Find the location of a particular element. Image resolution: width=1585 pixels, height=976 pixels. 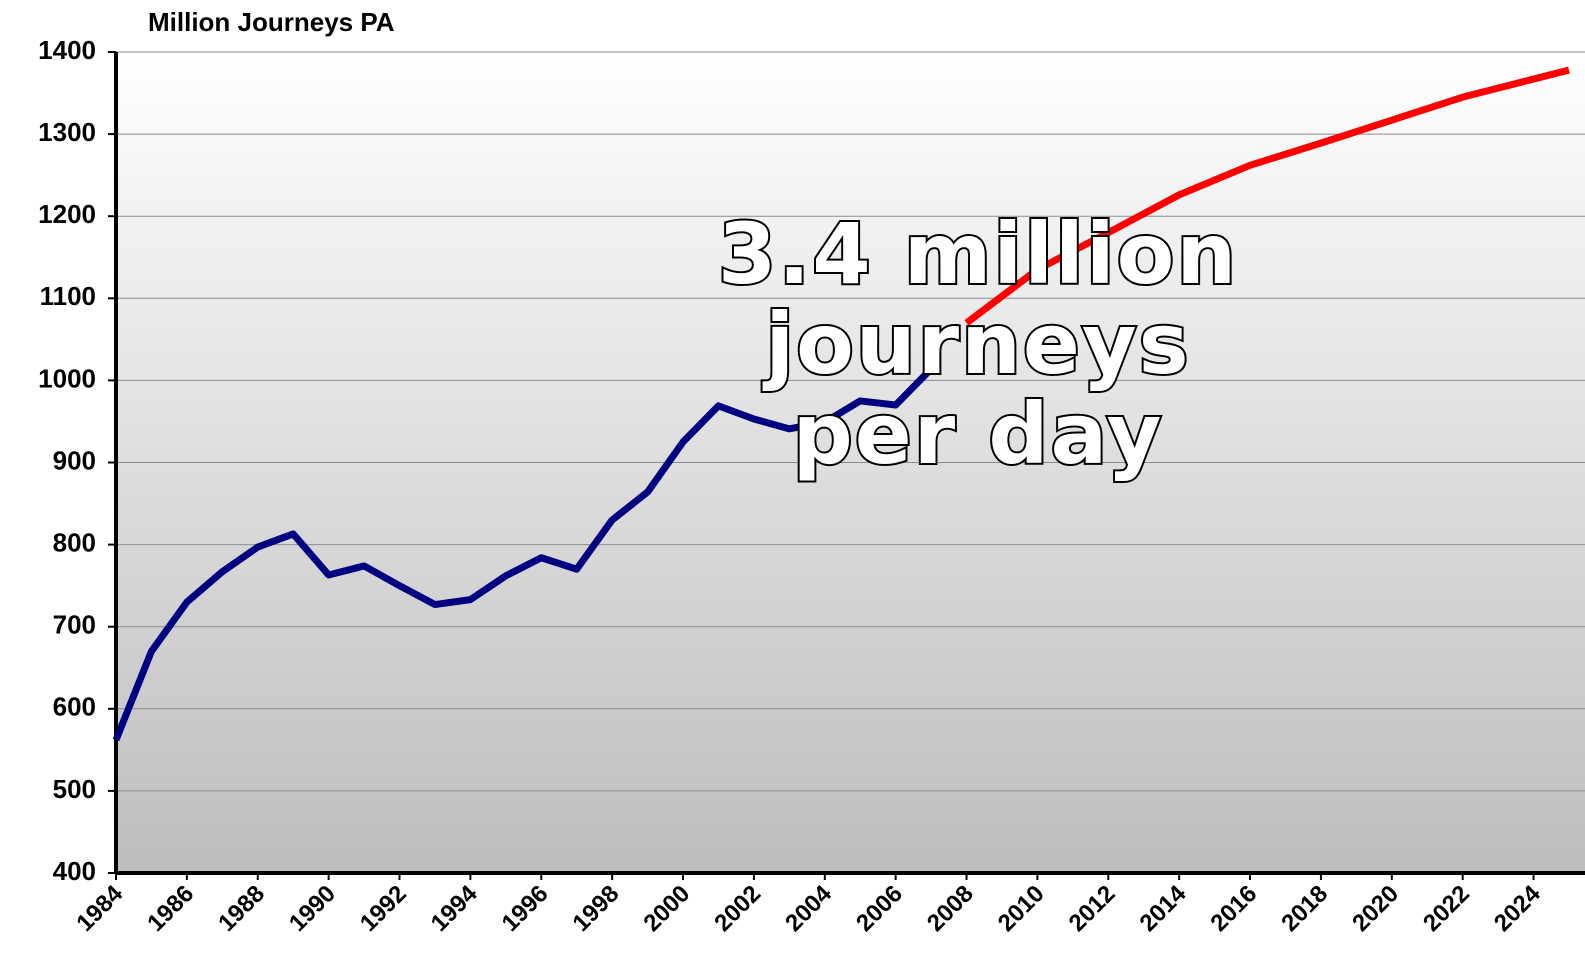

x-tick-label: 1998 is located at coordinates (596, 908).